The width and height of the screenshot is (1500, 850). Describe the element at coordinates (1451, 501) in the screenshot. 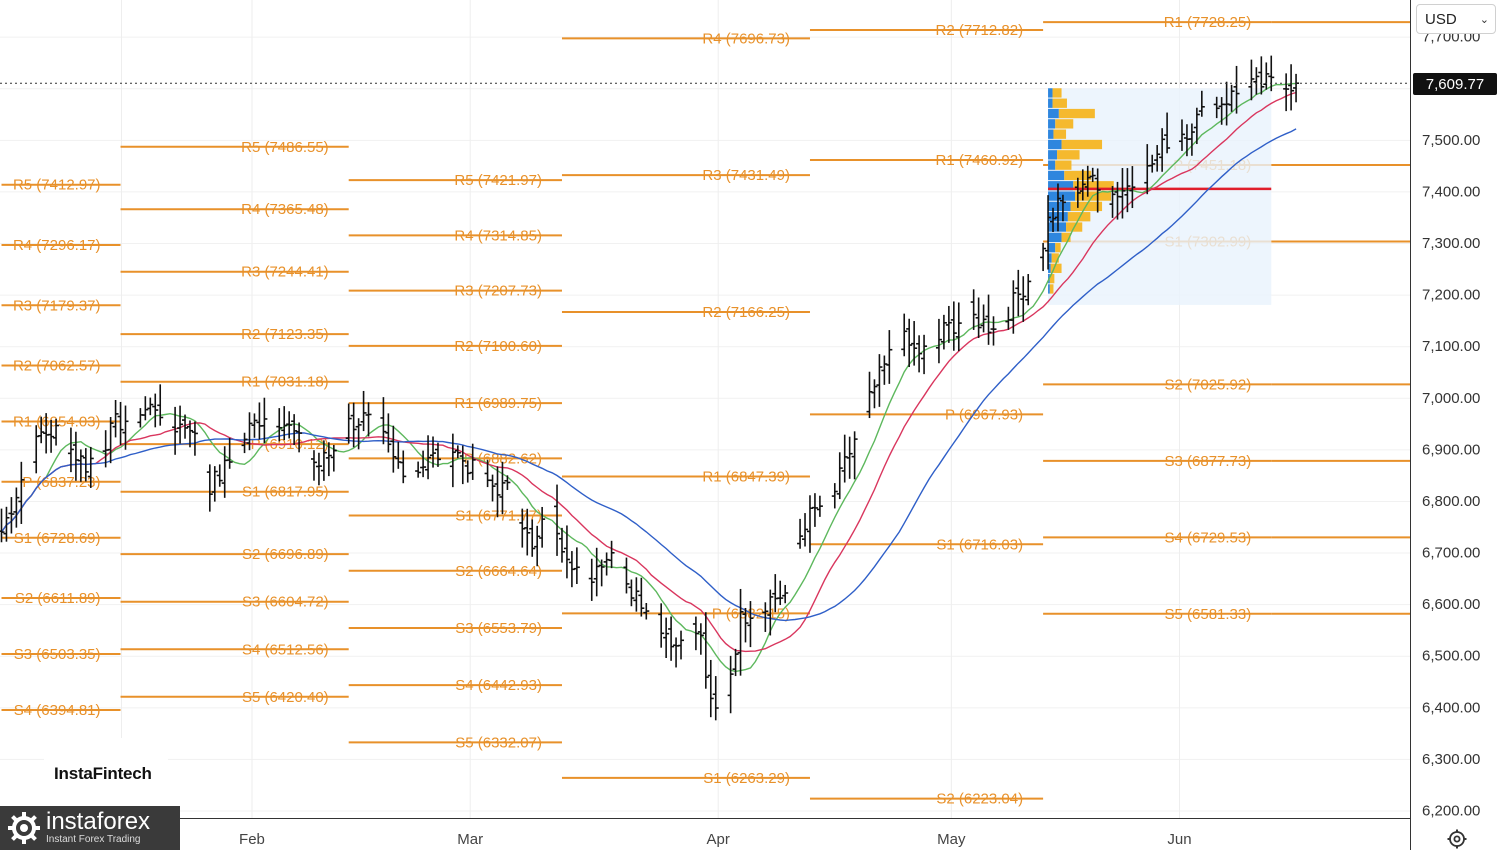

I see `y-tick-label: 6,800.00` at that location.